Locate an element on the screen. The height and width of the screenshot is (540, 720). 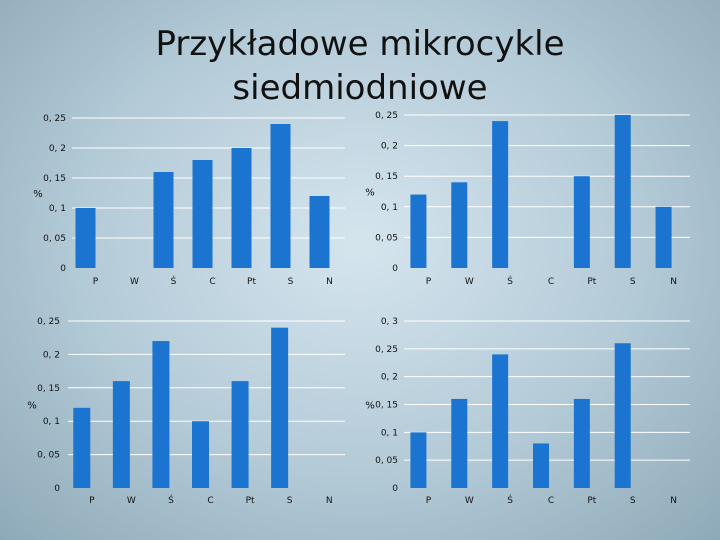
title-line-1: Przykładowe mikrocykle is located at coordinates (360, 44).